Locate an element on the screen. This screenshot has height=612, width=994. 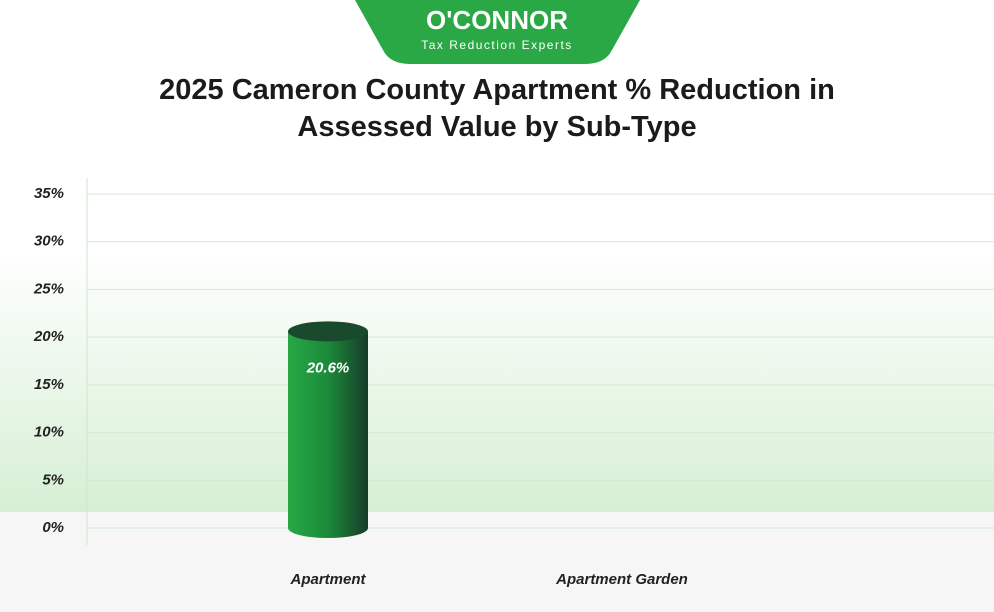
y-tick-label: 30% is located at coordinates (49, 241).